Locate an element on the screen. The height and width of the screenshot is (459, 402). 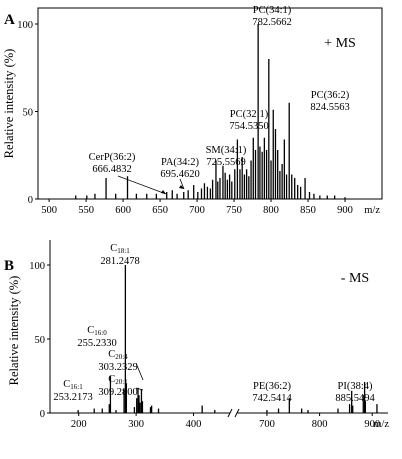
x-tick-label: 400 is located at coordinates (194, 424).